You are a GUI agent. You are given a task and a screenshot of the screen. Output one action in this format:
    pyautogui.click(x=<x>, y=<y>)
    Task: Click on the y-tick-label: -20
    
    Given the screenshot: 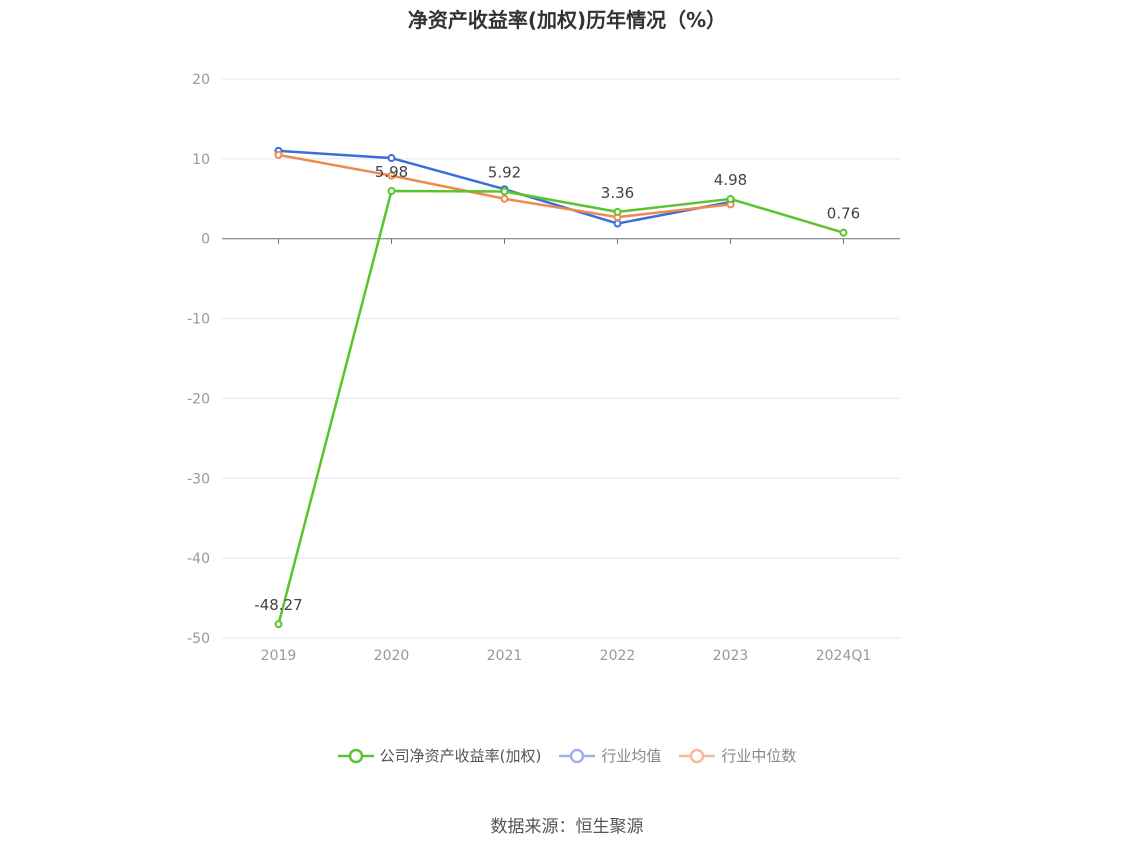 What is the action you would take?
    pyautogui.click(x=198, y=399)
    